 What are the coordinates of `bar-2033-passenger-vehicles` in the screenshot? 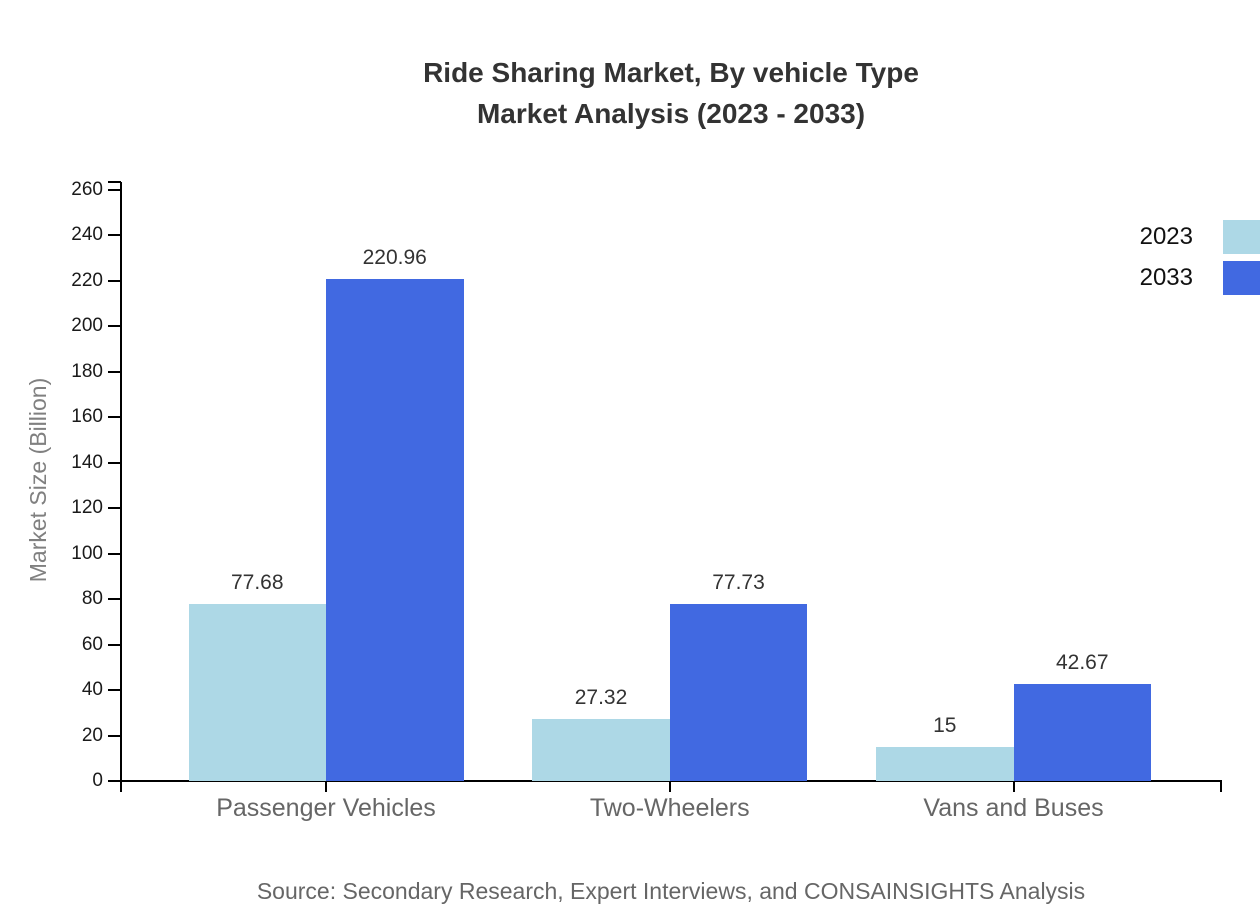 It's located at (395, 529).